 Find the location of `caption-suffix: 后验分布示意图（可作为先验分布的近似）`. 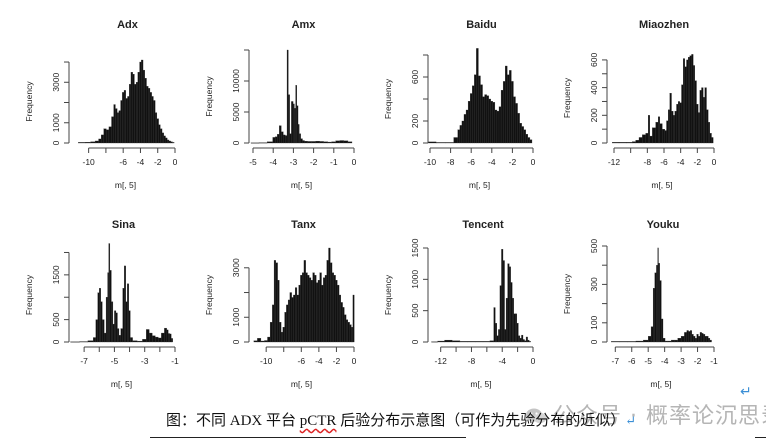

caption-suffix: 后验分布示意图（可作为先验分布的近似） is located at coordinates (481, 421).